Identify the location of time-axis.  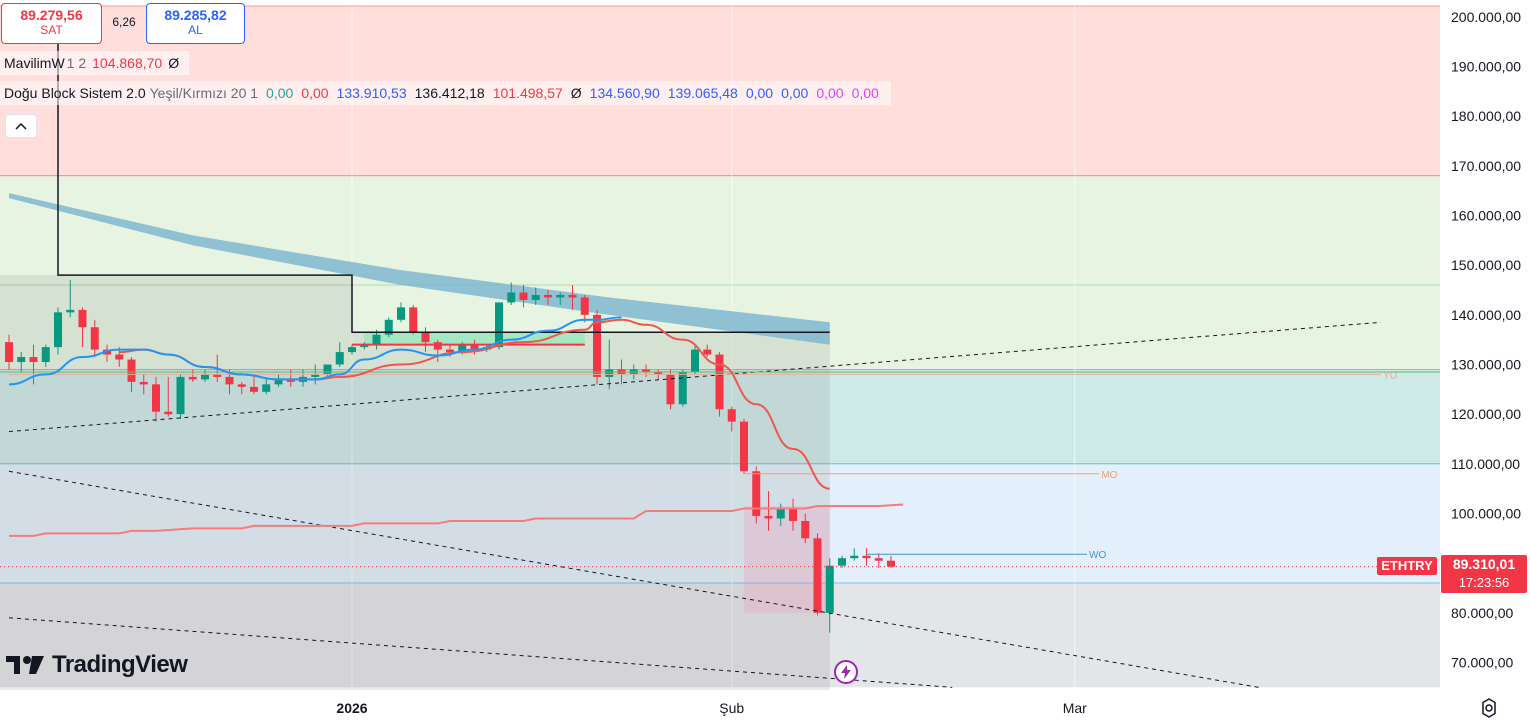
(720, 707).